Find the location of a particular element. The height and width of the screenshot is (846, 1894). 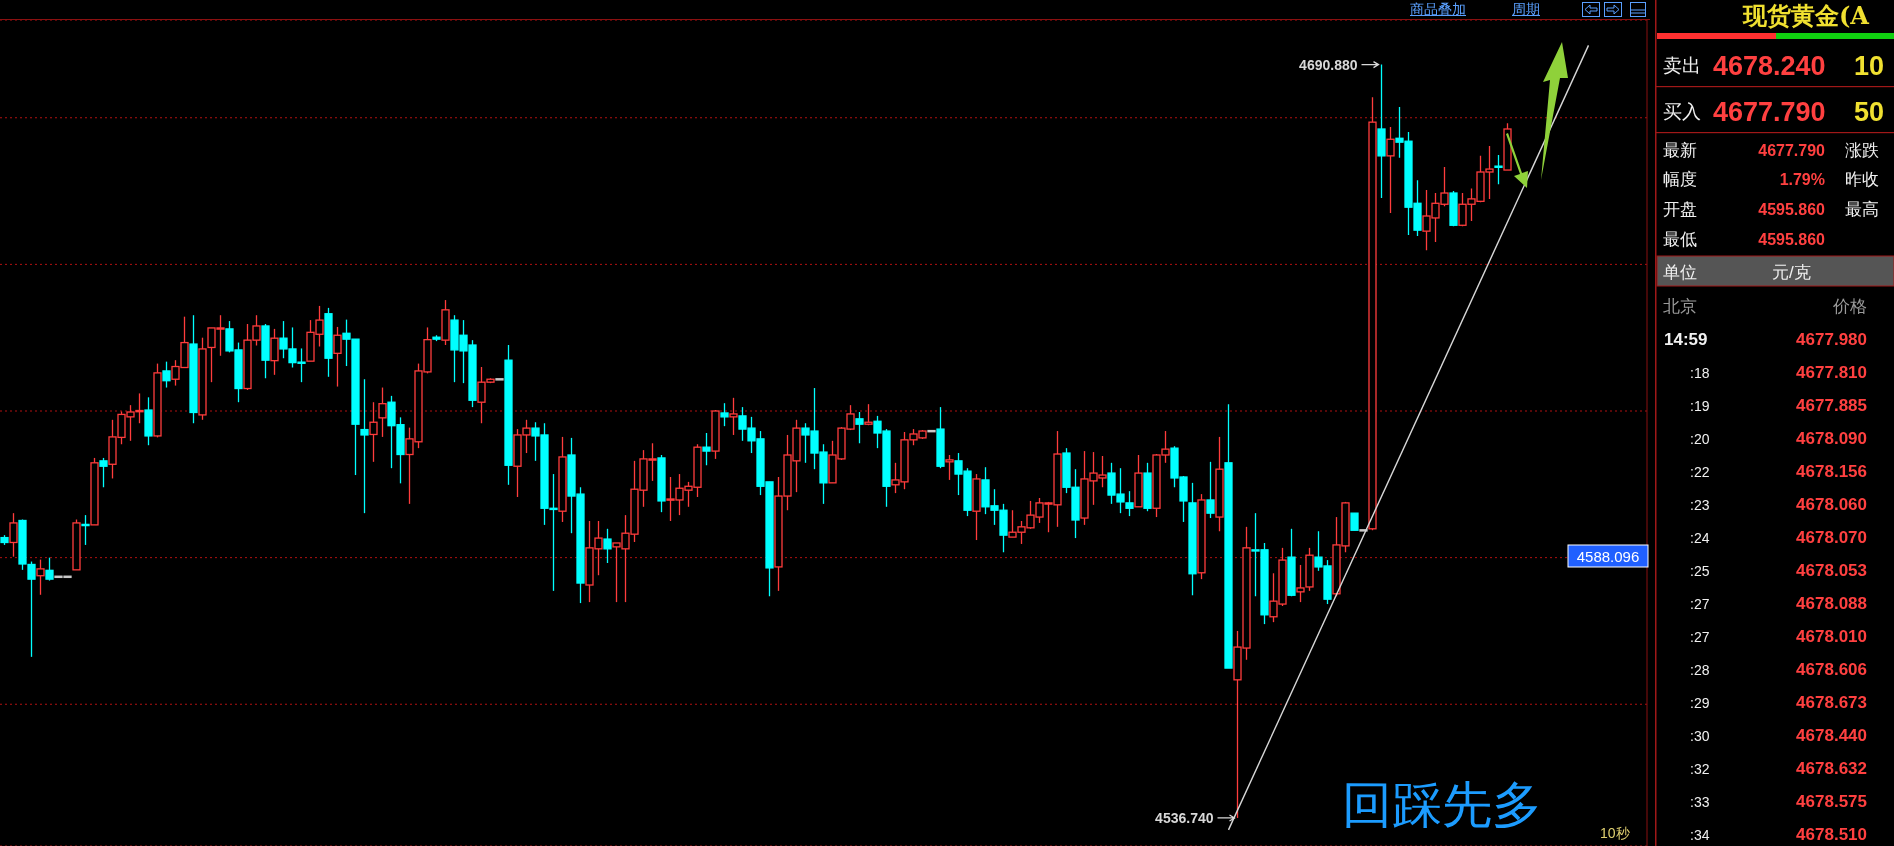

text: :22 is located at coordinates (1700, 472).